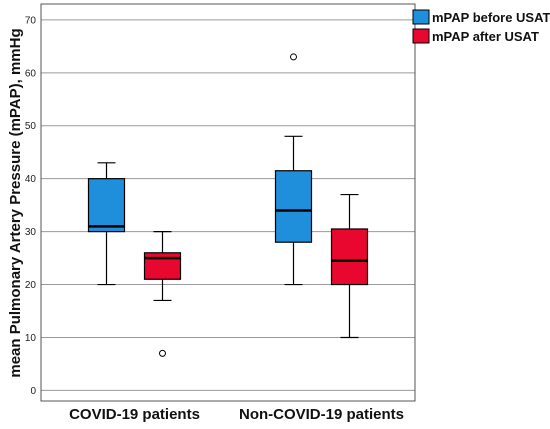 This screenshot has width=550, height=429. Describe the element at coordinates (31, 179) in the screenshot. I see `y-tick-label-40: 40` at that location.